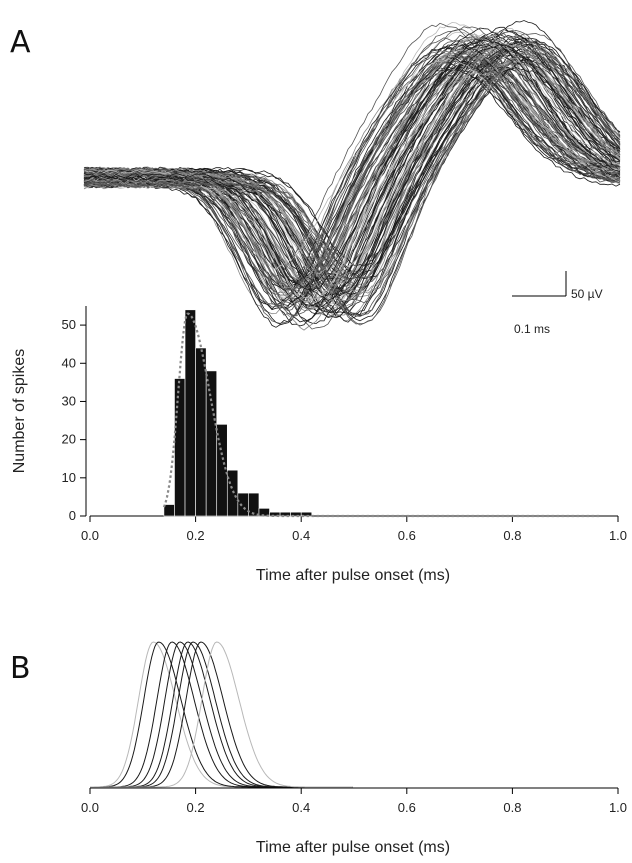 This screenshot has width=632, height=863. Describe the element at coordinates (74, 420) in the screenshot. I see `histogram-y-ticks: 0 10 20 30 40 50` at that location.